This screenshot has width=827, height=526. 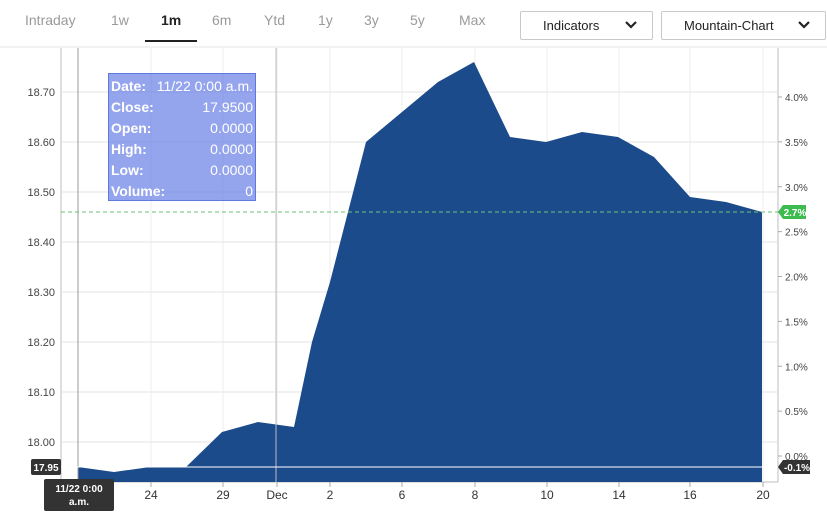 What do you see at coordinates (796, 367) in the screenshot?
I see `y-tick-label-right: 1.0%` at bounding box center [796, 367].